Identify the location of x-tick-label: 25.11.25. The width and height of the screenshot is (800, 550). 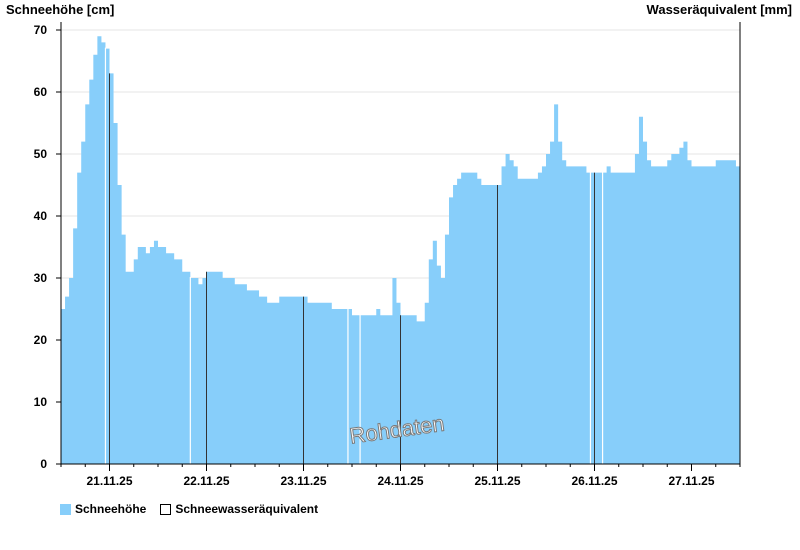
(497, 481).